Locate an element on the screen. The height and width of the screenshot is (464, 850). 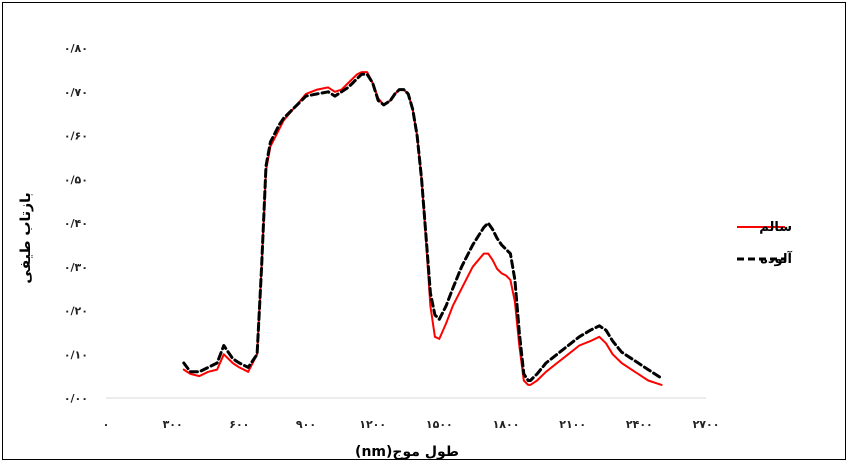
y-tick-label: ۰/۵۰ is located at coordinates (76, 179).